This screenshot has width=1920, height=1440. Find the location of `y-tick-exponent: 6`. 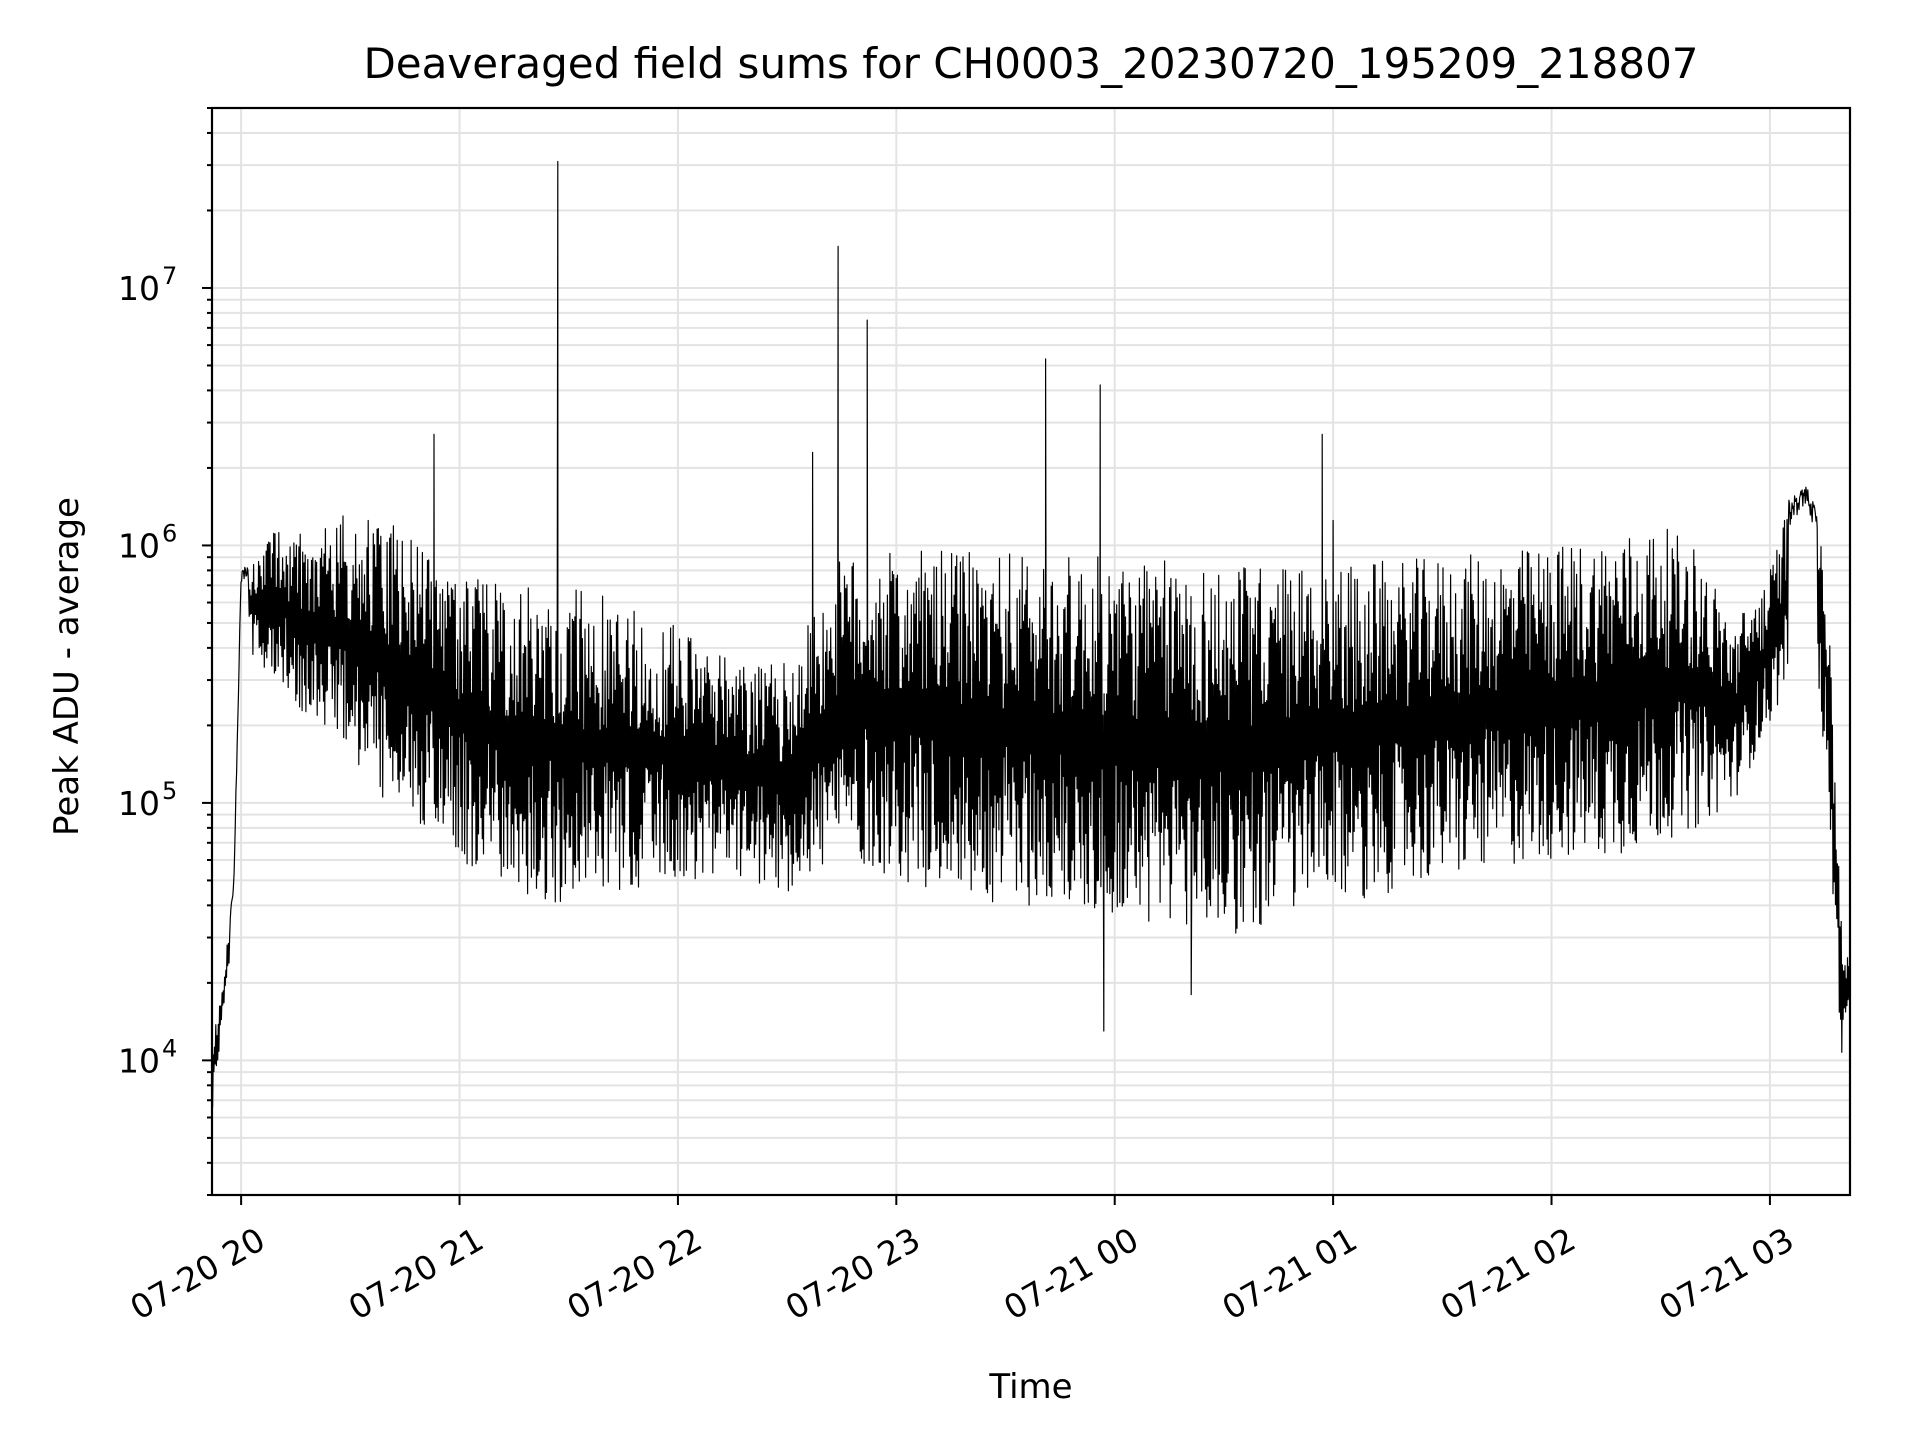

y-tick-exponent: 6 is located at coordinates (169, 533).